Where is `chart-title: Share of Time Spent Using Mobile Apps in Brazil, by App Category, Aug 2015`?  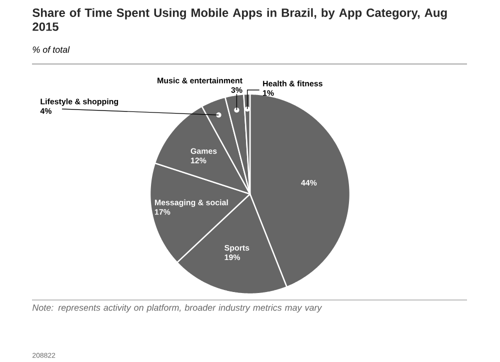
chart-title: Share of Time Spent Using Mobile Apps in Brazil, by App Category, Aug 2015 is located at coordinates (239, 19).